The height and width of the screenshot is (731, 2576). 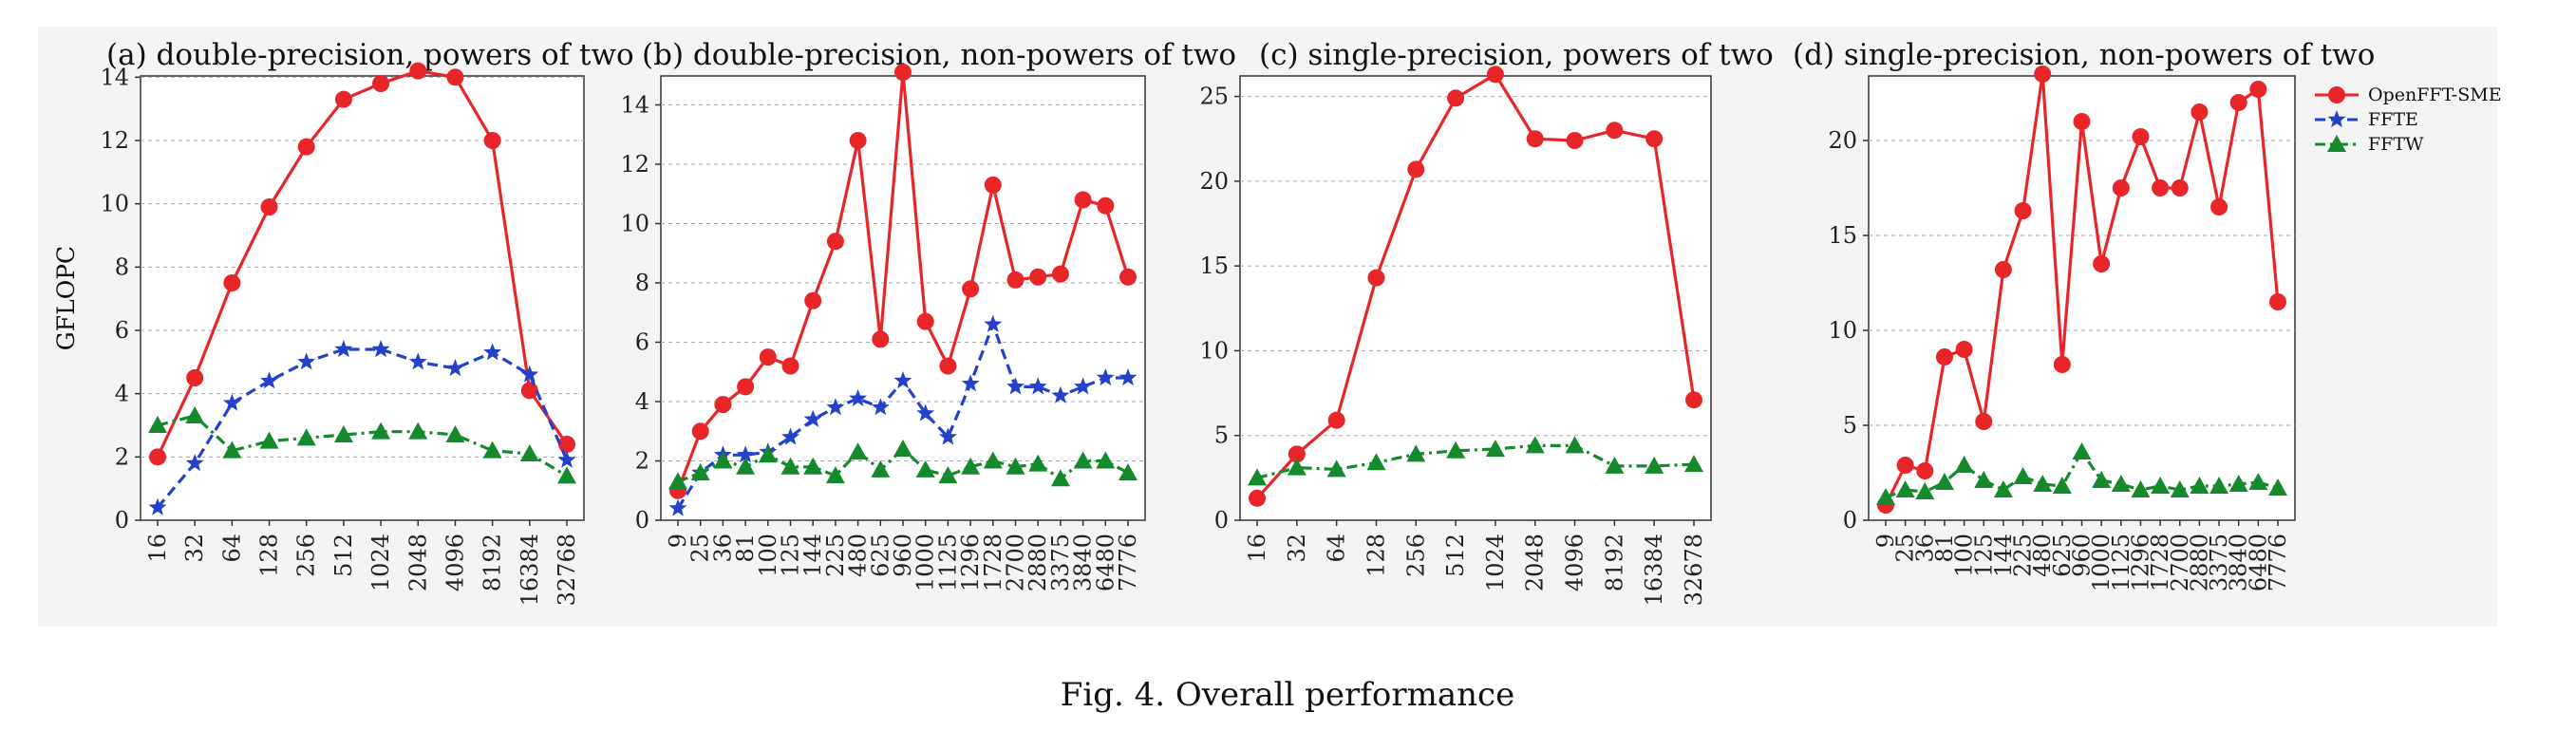 I want to click on plot-area, so click(x=362, y=298).